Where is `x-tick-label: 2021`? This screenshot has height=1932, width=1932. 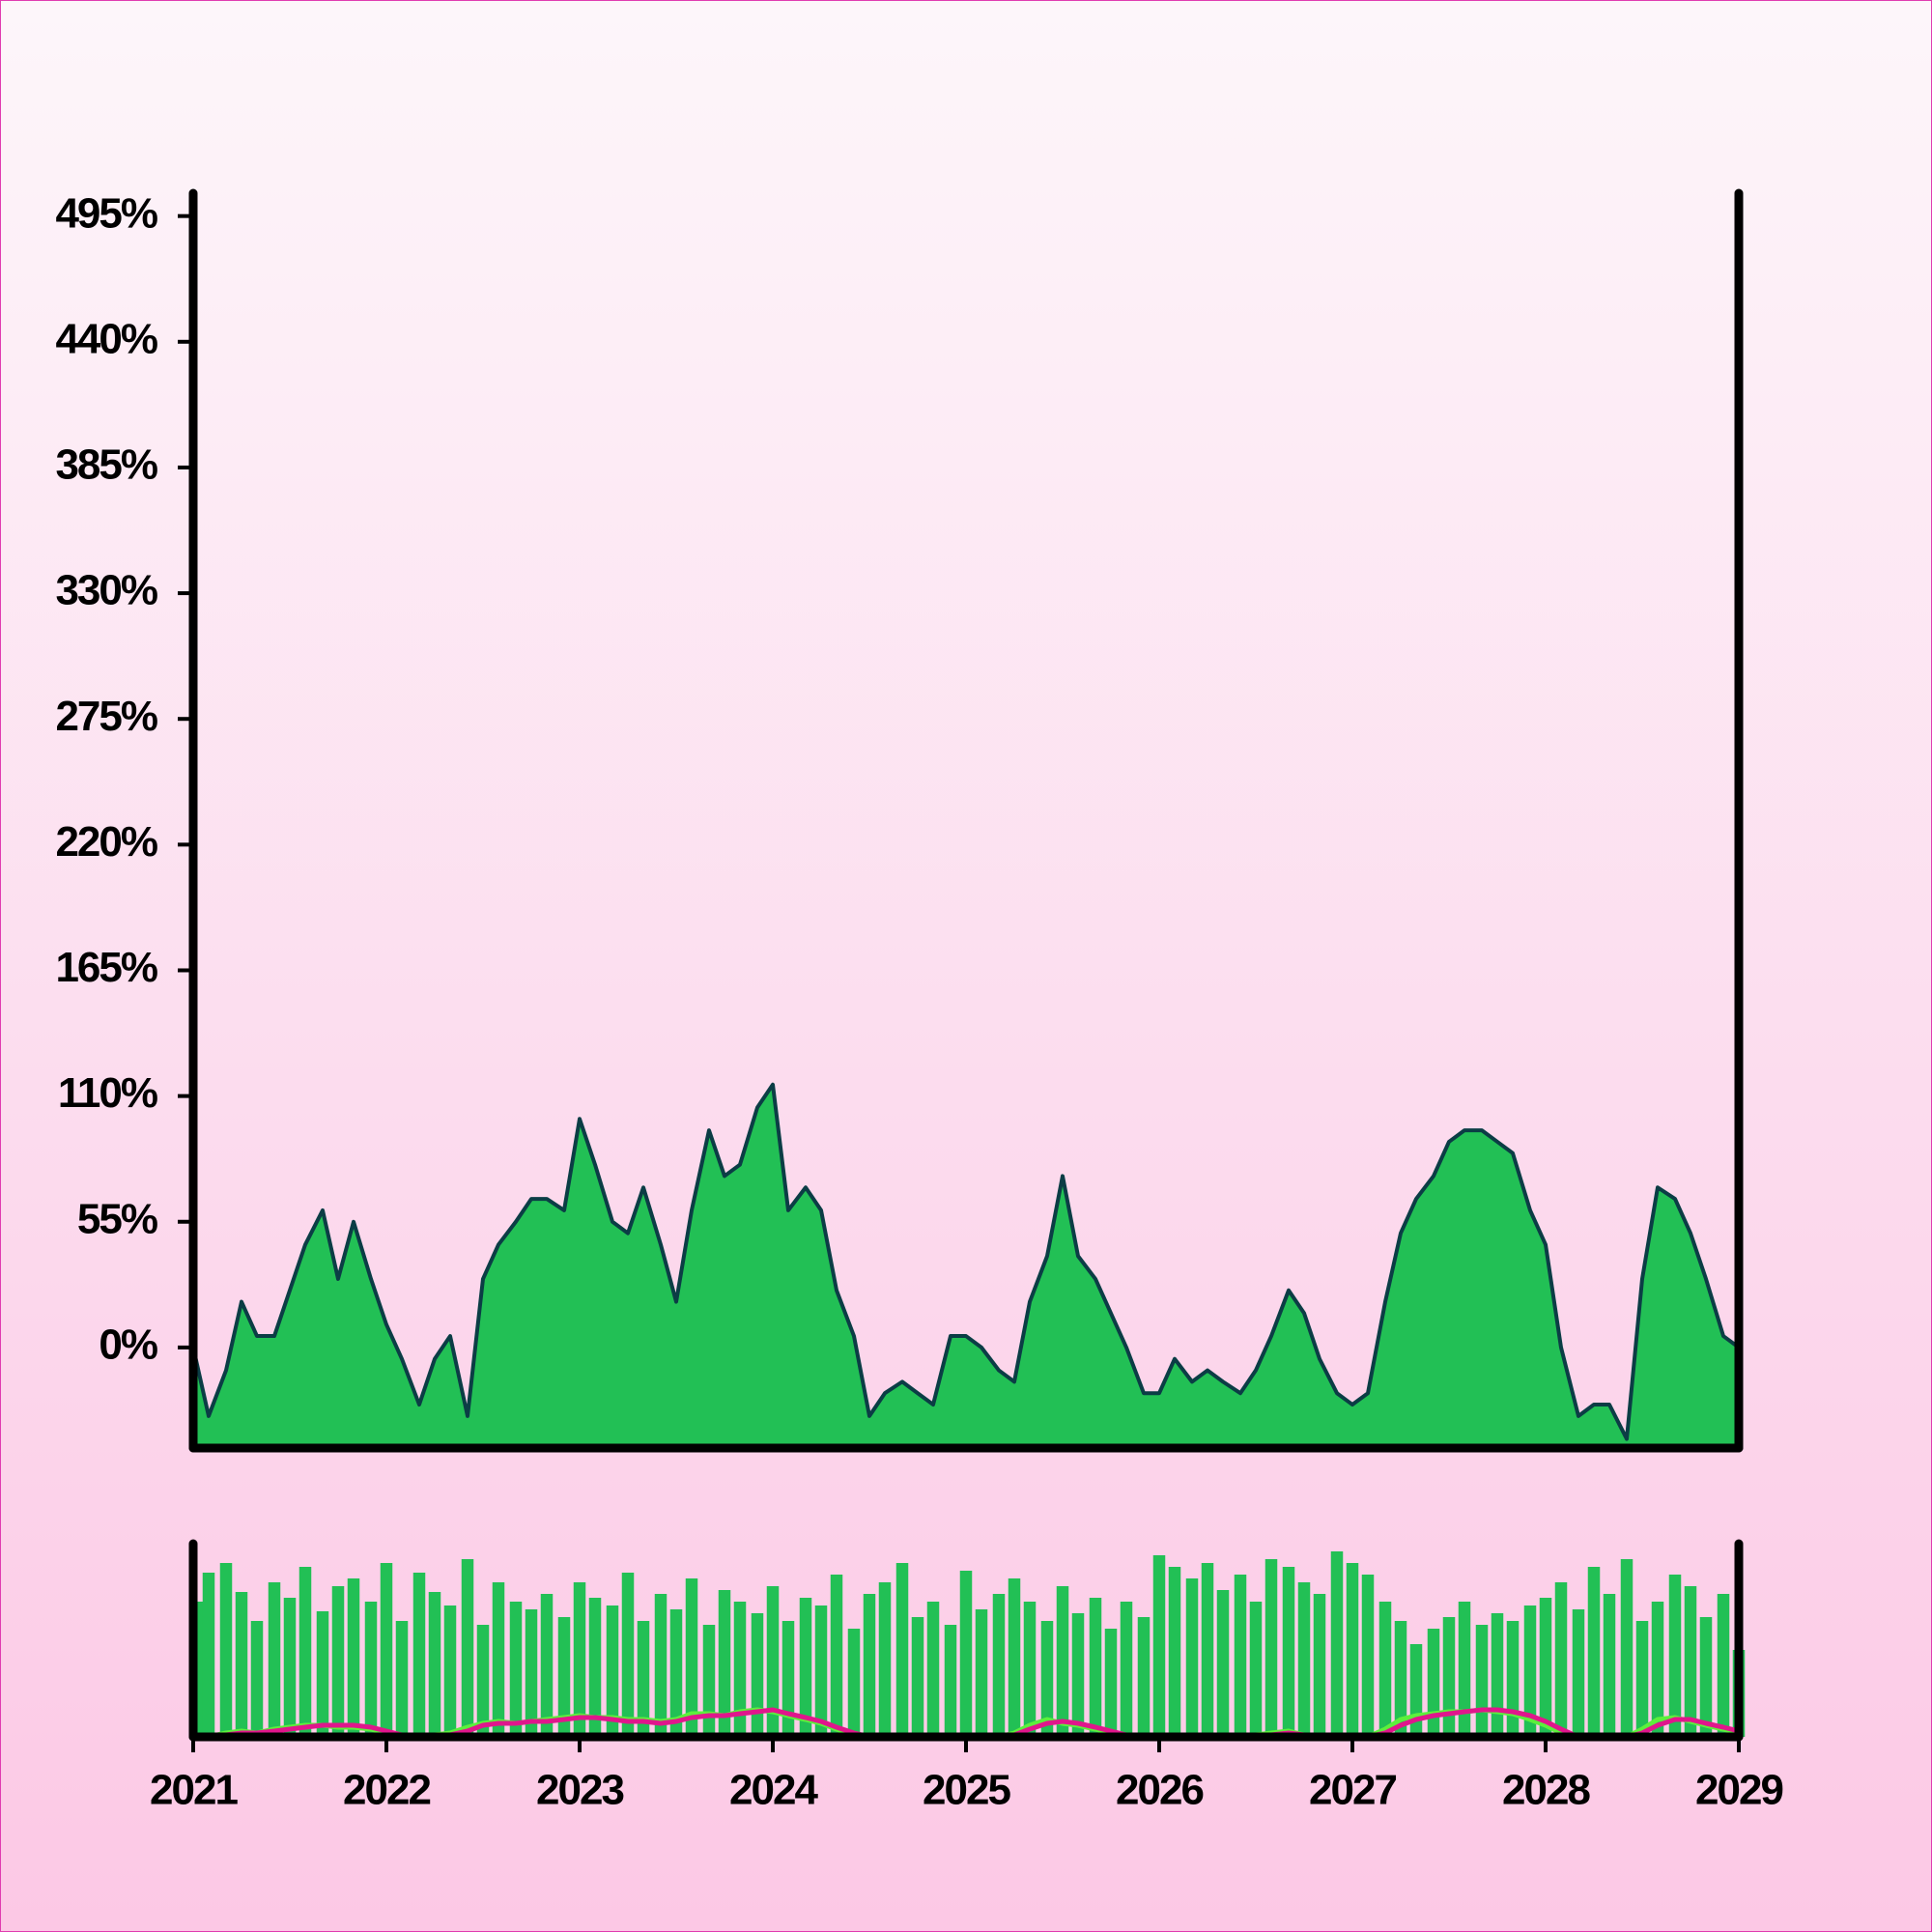
x-tick-label: 2021 is located at coordinates (194, 1790).